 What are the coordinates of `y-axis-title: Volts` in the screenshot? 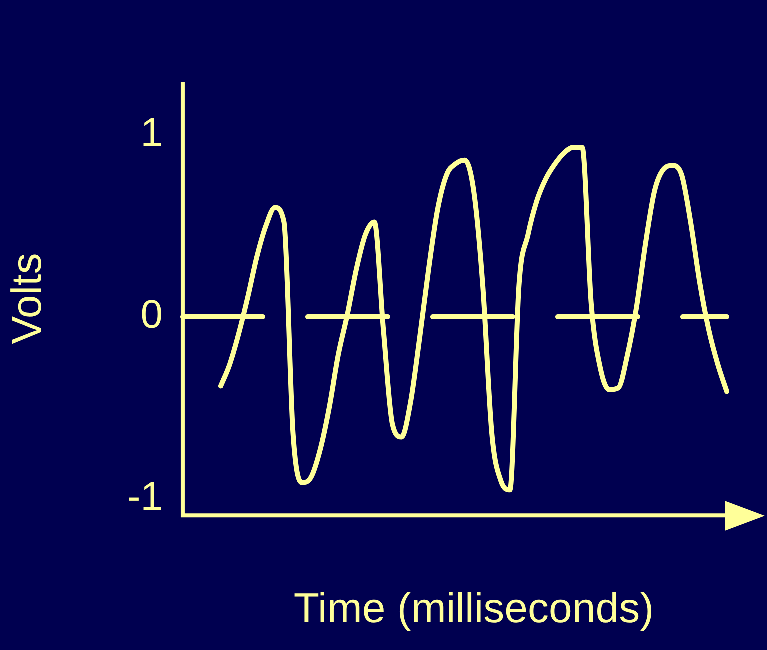 It's located at (26, 298).